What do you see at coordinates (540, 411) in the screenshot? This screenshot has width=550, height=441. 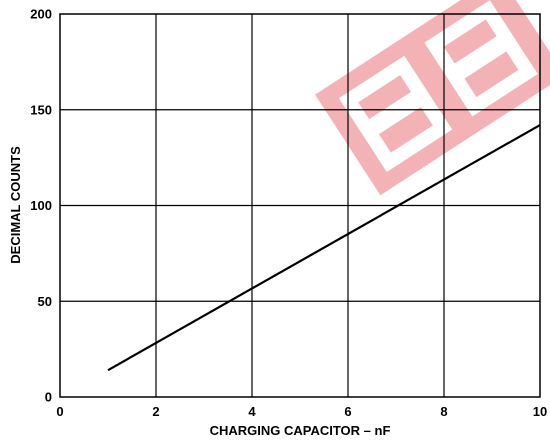 I see `x-tick-label: 10` at bounding box center [540, 411].